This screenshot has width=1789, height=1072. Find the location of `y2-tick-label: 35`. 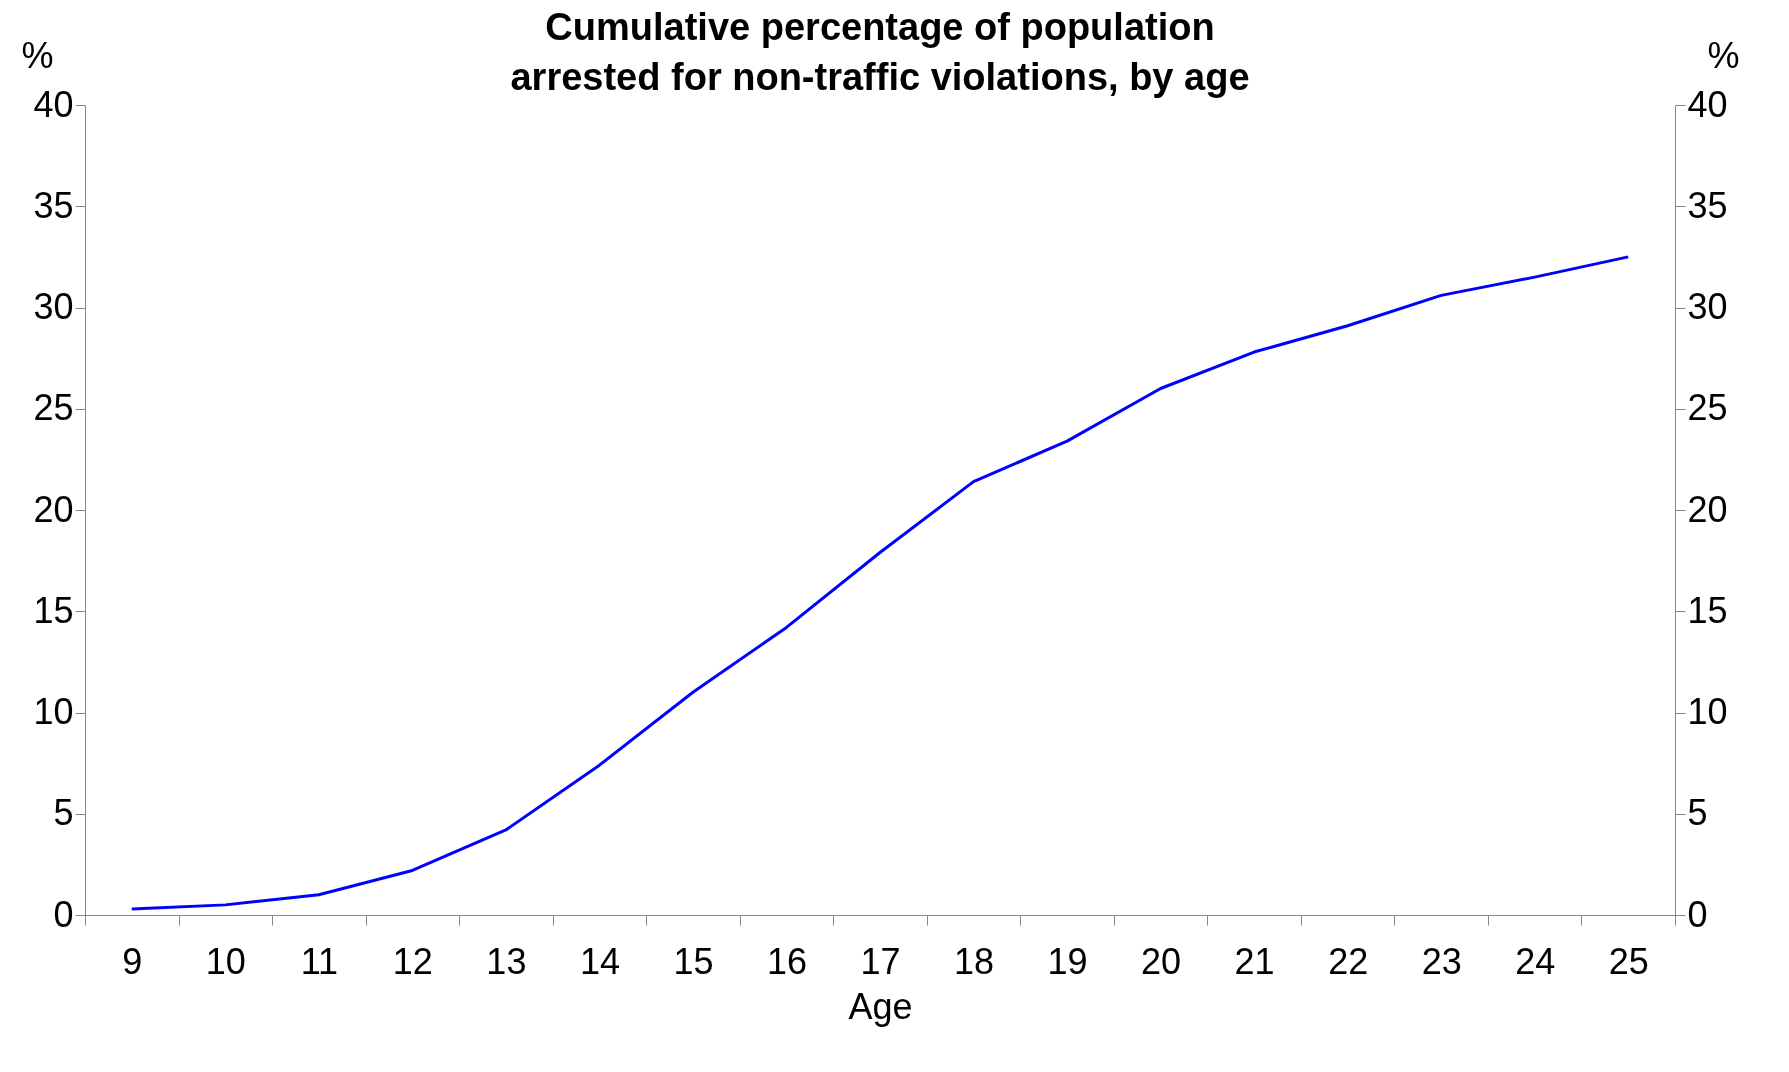

y2-tick-label: 35 is located at coordinates (1707, 205).